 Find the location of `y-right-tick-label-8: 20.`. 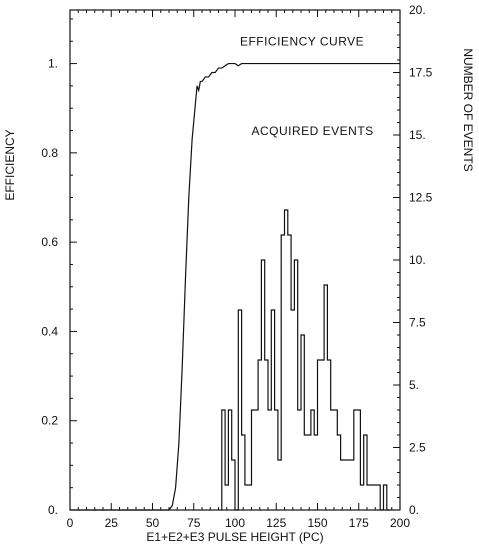

y-right-tick-label-8: 20. is located at coordinates (417, 10).